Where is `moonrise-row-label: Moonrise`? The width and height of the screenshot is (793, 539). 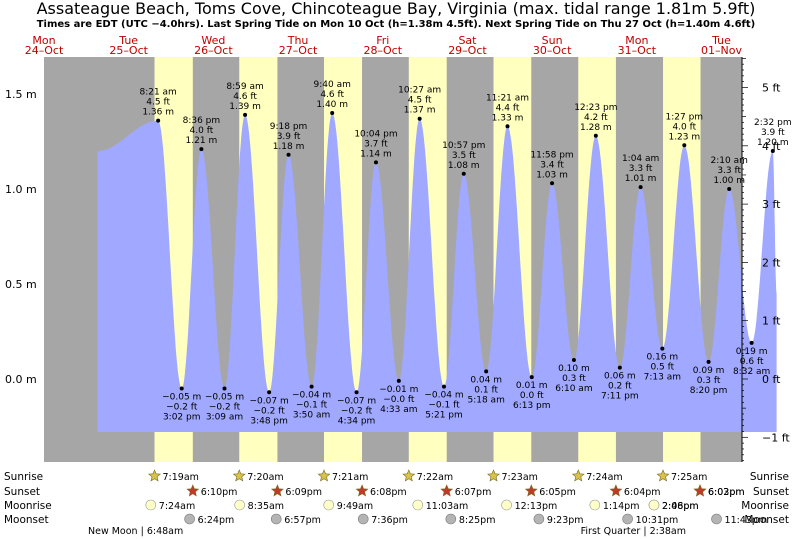
moonrise-row-label: Moonrise is located at coordinates (765, 506).